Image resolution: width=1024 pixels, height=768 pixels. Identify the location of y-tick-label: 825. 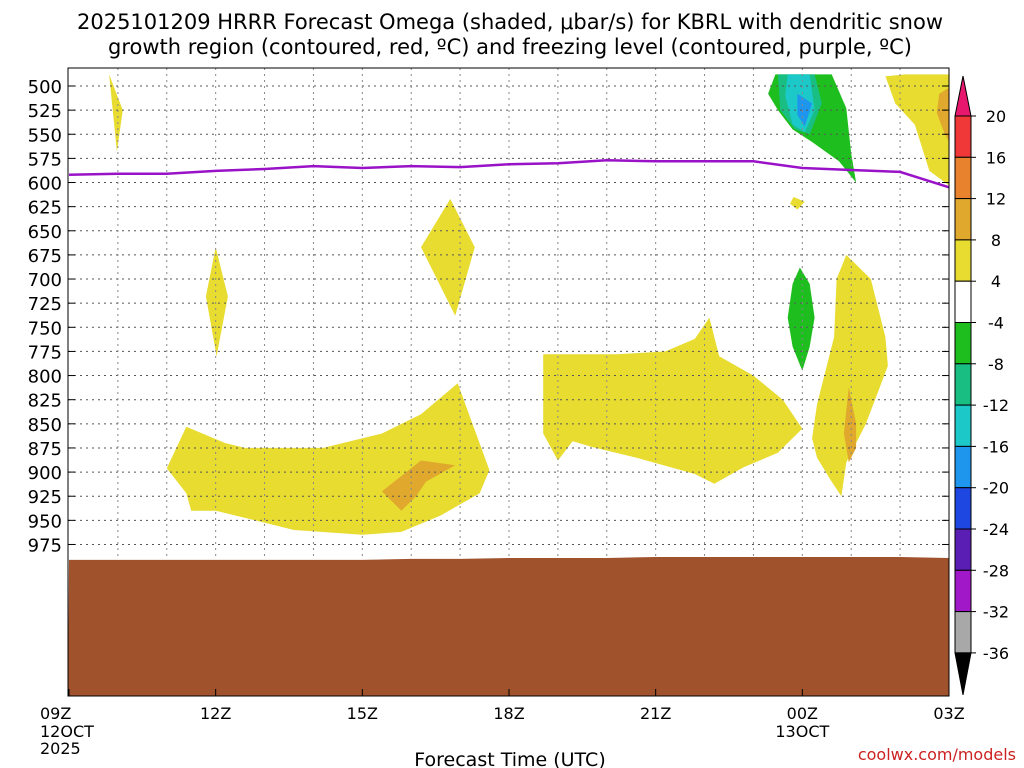
(45, 401).